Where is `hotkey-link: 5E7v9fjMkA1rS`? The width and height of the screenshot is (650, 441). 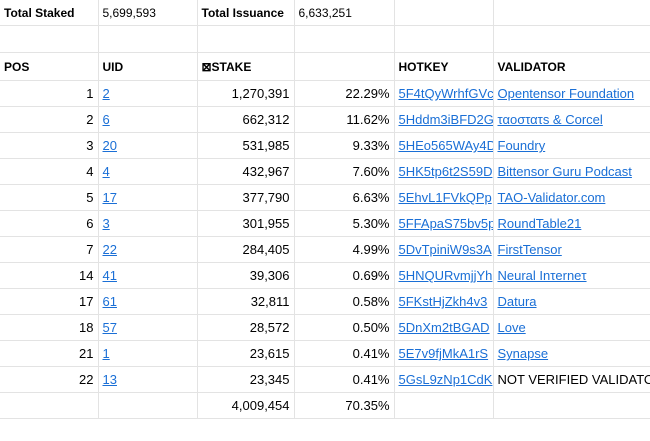 hotkey-link: 5E7v9fjMkA1rS is located at coordinates (443, 353).